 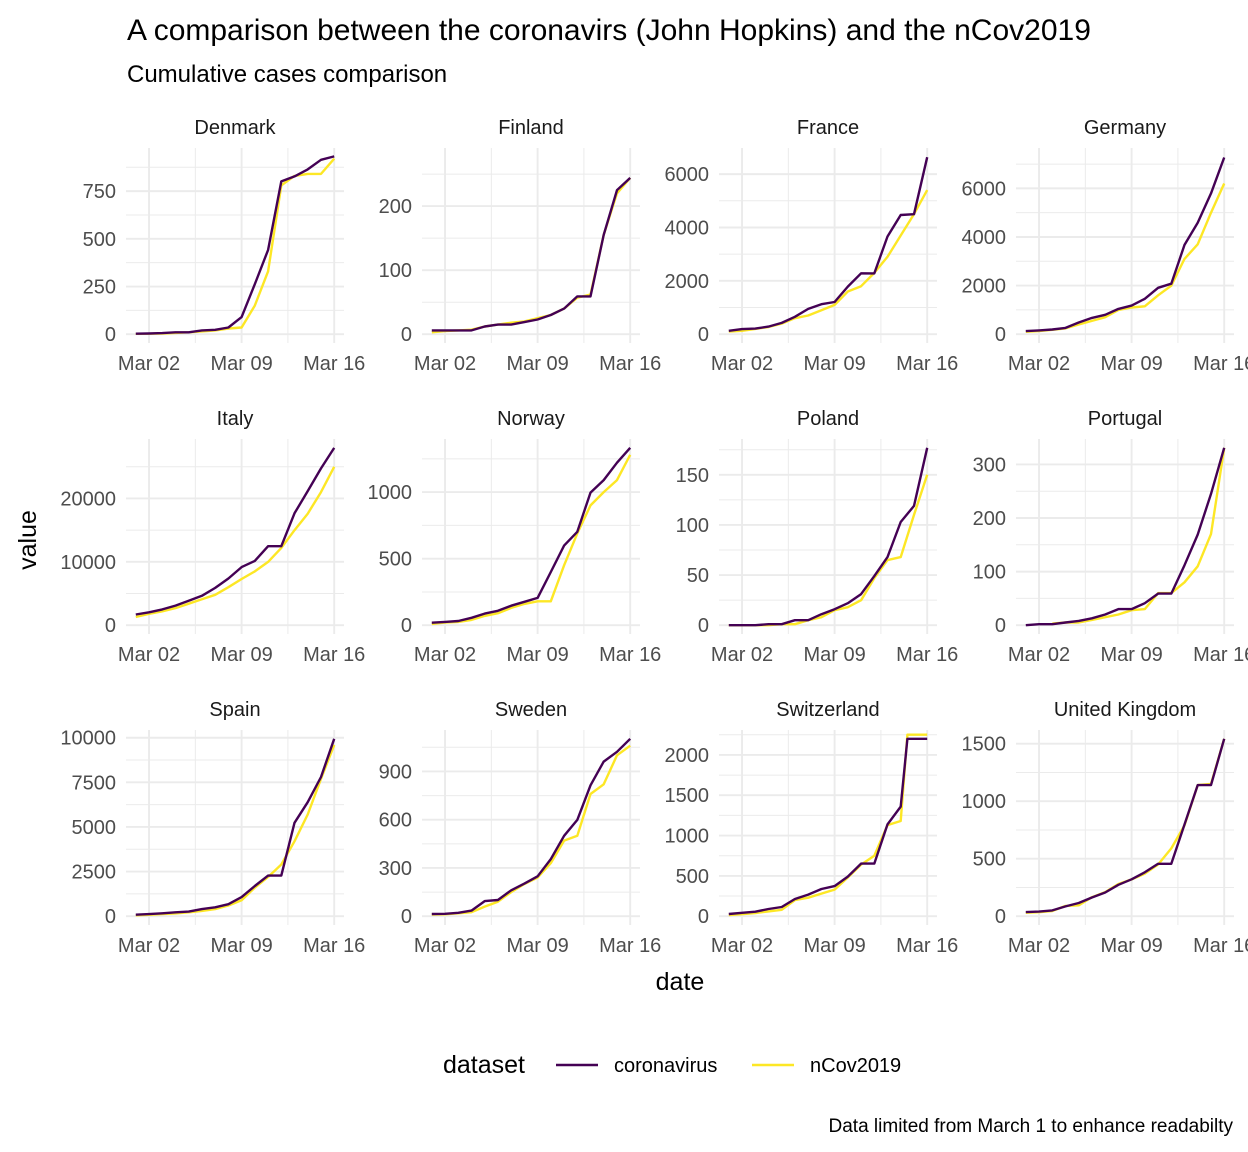 I want to click on panel-germany: Germany 0 2000 4000 6000 Mar 02 Mar 09 Mar 16, so click(x=1105, y=246).